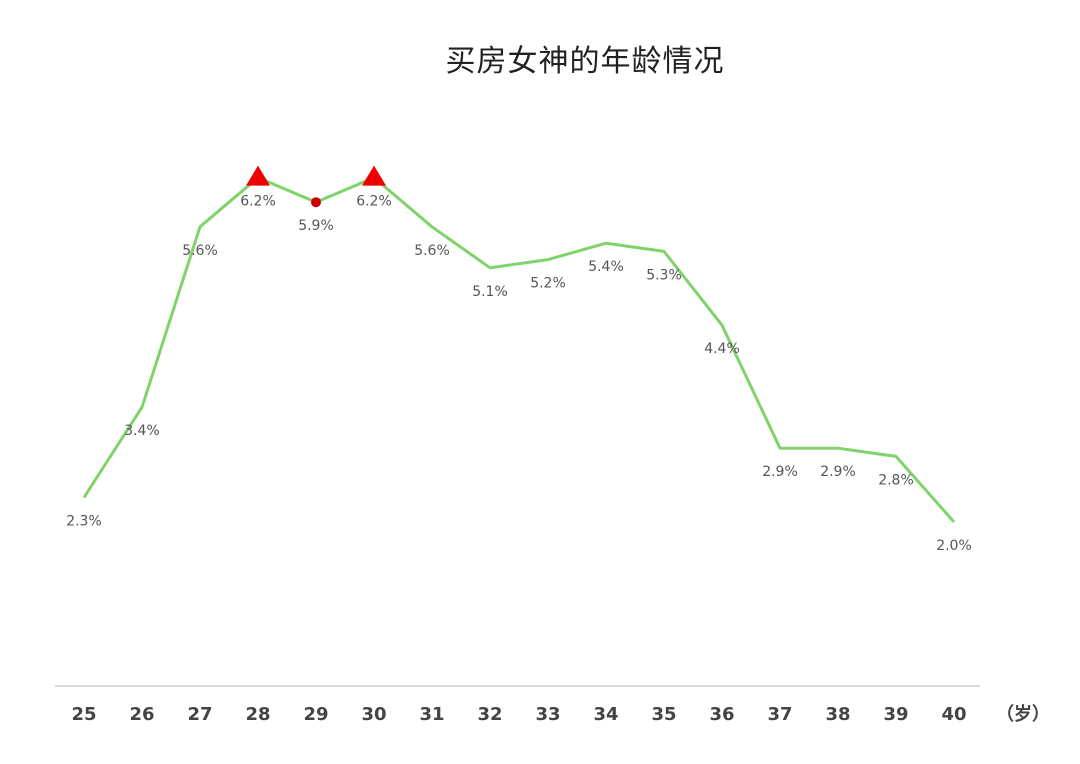 This screenshot has height=764, width=1080. Describe the element at coordinates (84, 521) in the screenshot. I see `data-label: 2.3%` at that location.